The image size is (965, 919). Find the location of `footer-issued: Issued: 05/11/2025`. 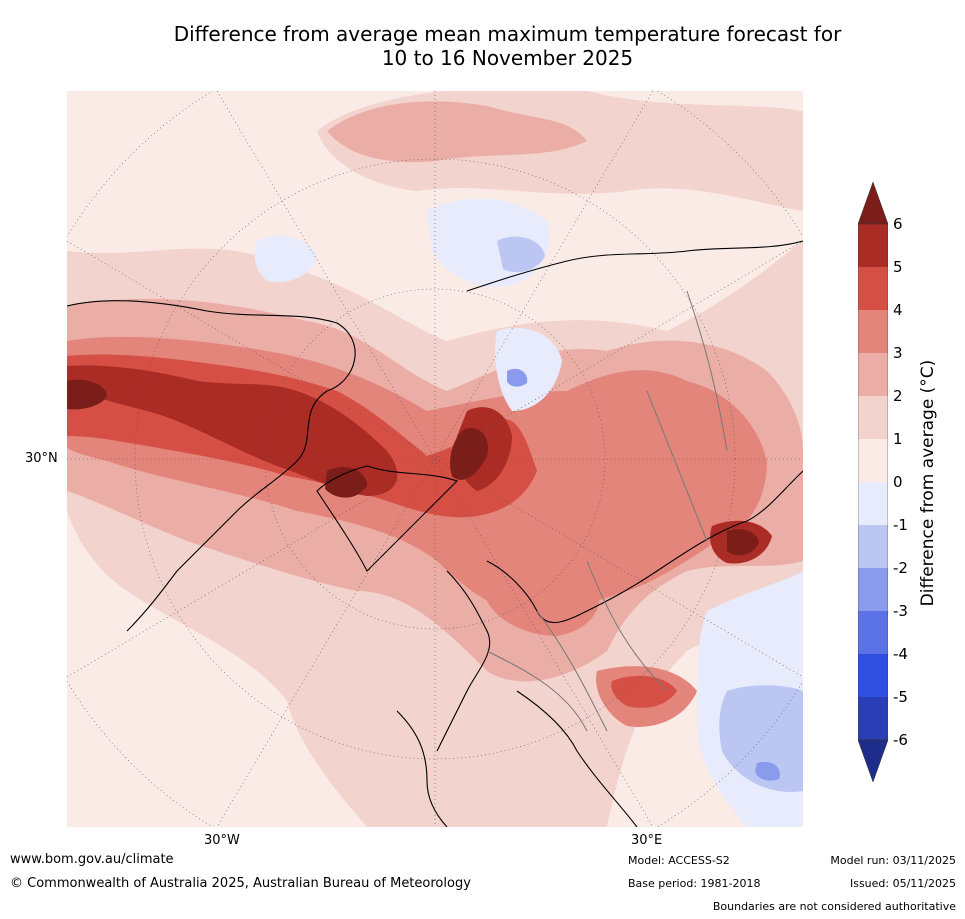

footer-issued: Issued: 05/11/2025 is located at coordinates (902, 883).